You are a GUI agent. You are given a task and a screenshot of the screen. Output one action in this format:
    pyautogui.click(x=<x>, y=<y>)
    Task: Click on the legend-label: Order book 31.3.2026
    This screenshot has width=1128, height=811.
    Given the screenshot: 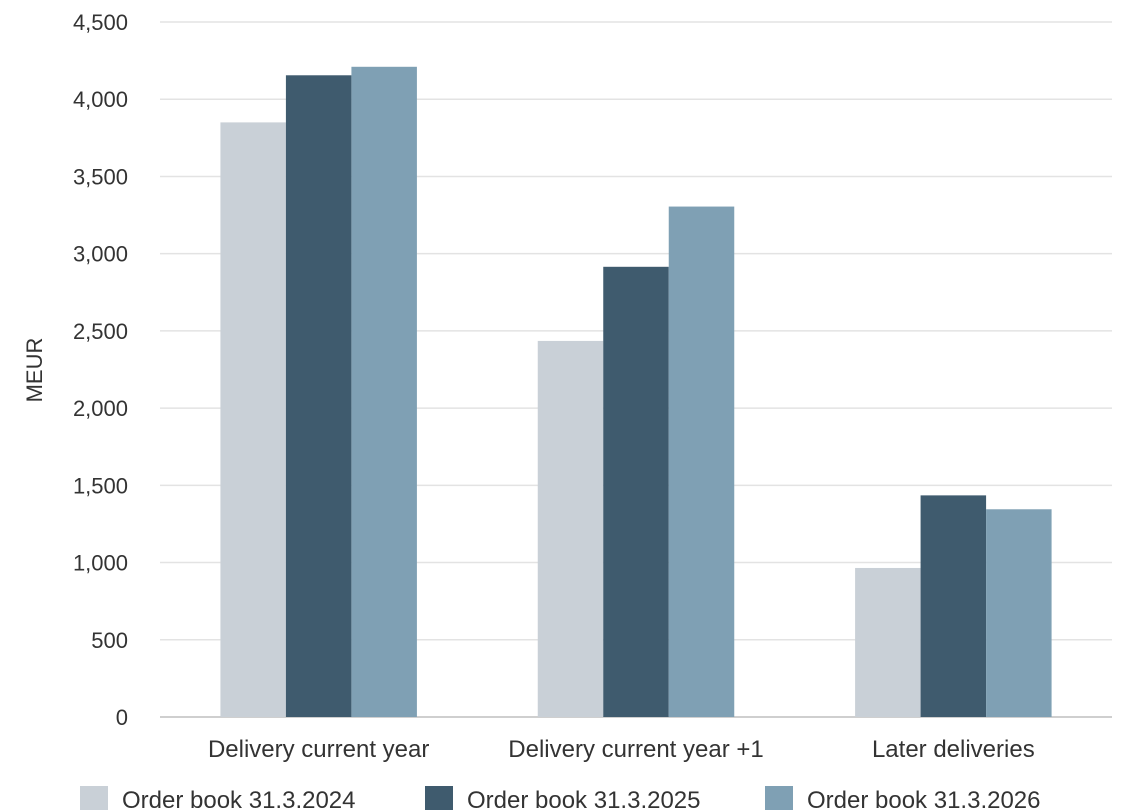 What is the action you would take?
    pyautogui.click(x=924, y=799)
    